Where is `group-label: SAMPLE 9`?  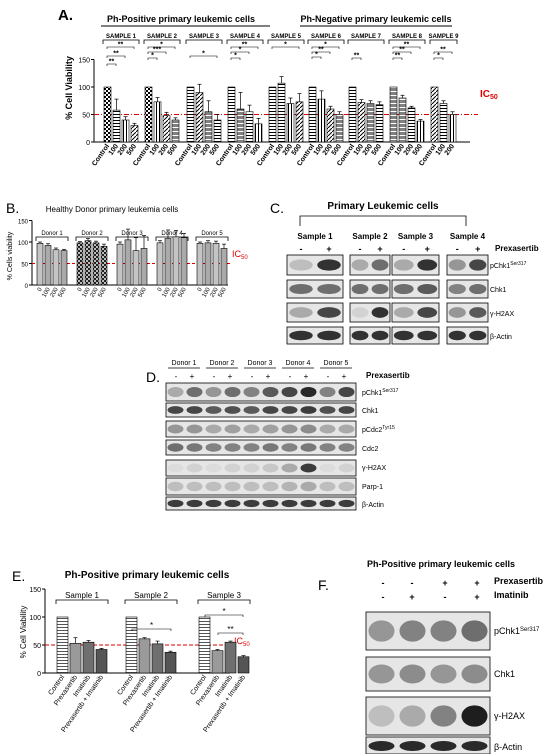
group-label: SAMPLE 9 is located at coordinates (443, 37).